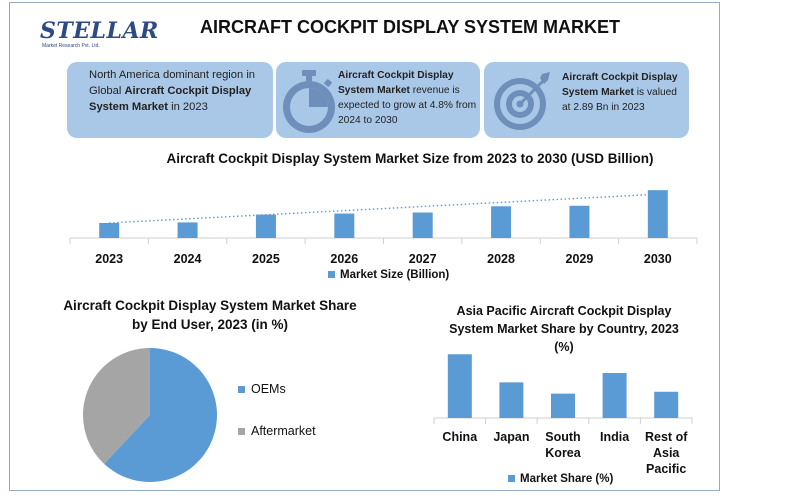  I want to click on x-tick-label: India, so click(615, 437).